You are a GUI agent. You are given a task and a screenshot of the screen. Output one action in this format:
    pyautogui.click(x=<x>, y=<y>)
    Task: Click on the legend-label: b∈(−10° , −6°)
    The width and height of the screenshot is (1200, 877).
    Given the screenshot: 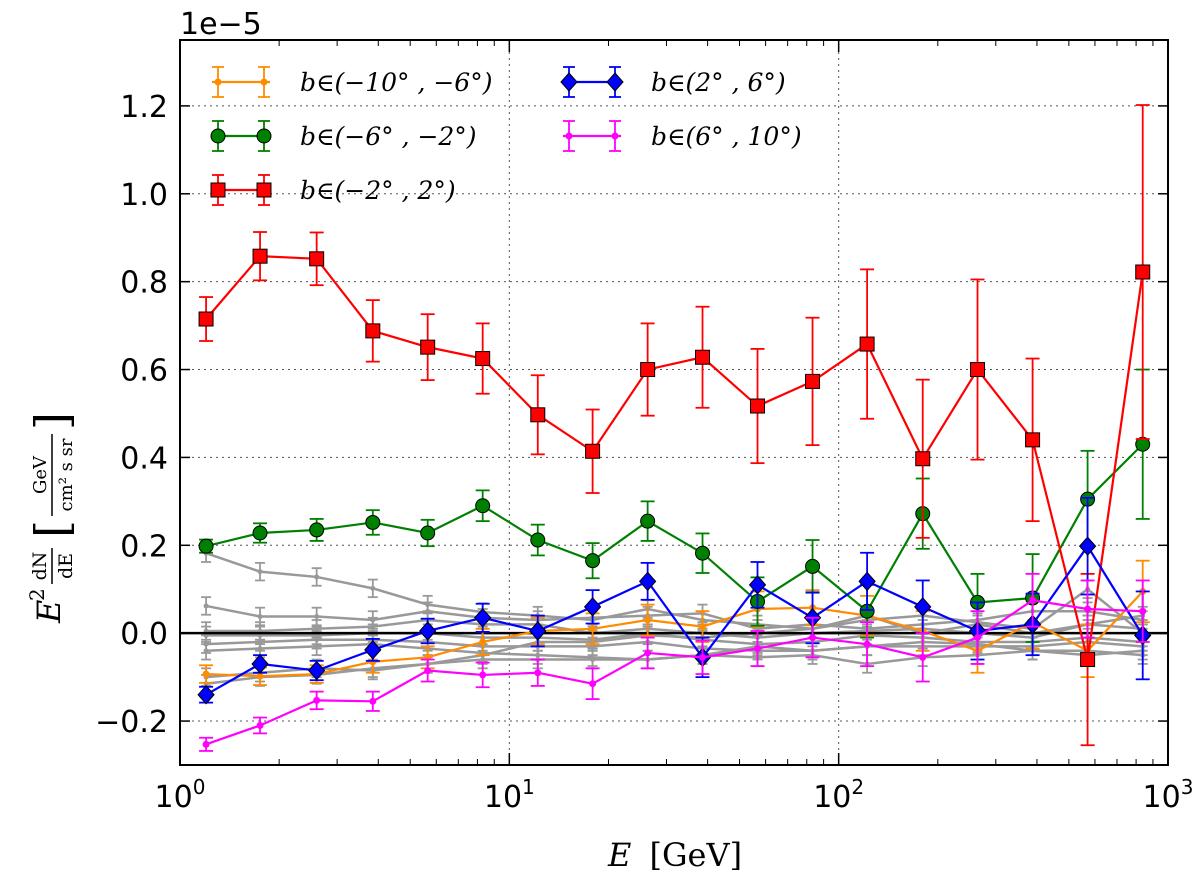 What is the action you would take?
    pyautogui.click(x=396, y=82)
    